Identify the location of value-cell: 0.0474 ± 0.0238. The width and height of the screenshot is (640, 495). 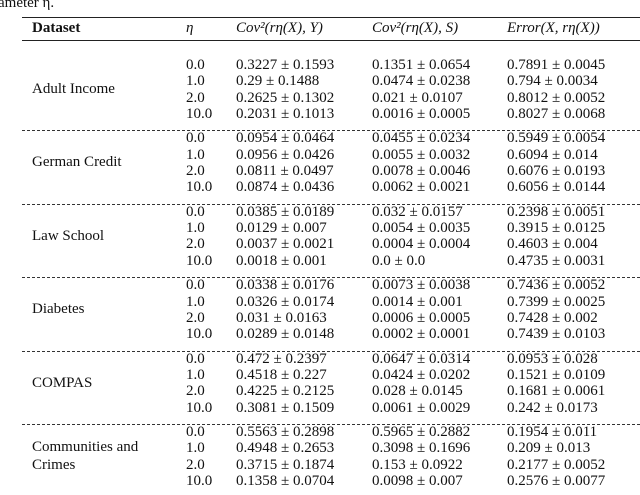
(421, 81).